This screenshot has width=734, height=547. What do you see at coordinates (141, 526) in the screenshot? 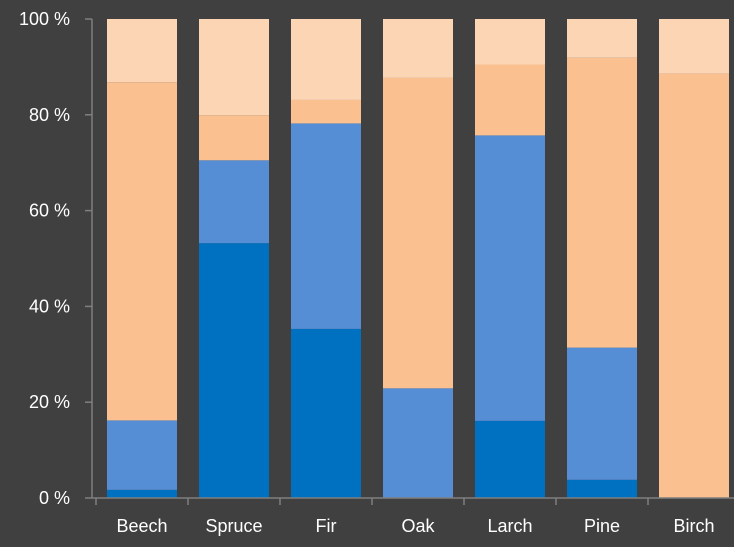
I see `x-category-label: Beech` at bounding box center [141, 526].